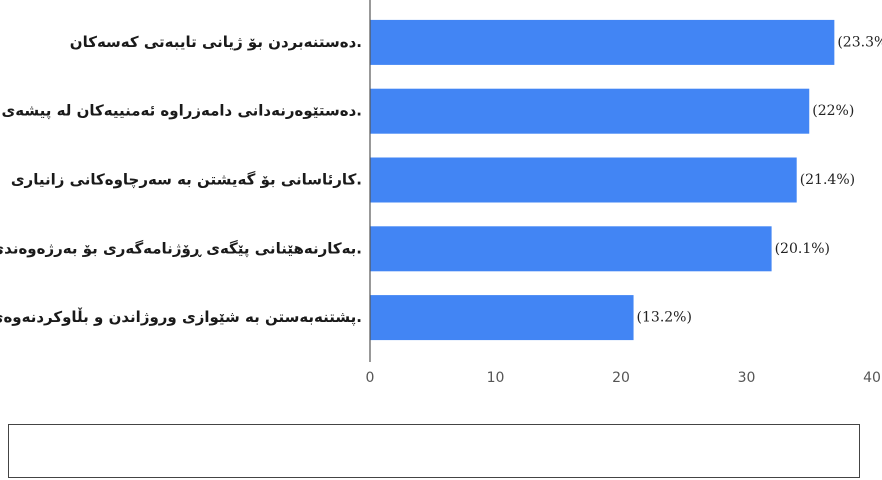 The image size is (882, 480). I want to click on data-label-4: (20.1%), so click(802, 249).